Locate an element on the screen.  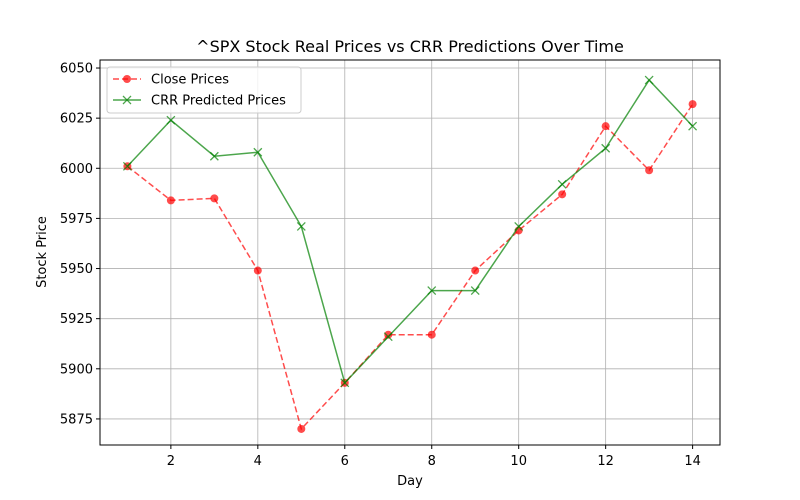
y-tick-label: 5975 is located at coordinates (76, 219).